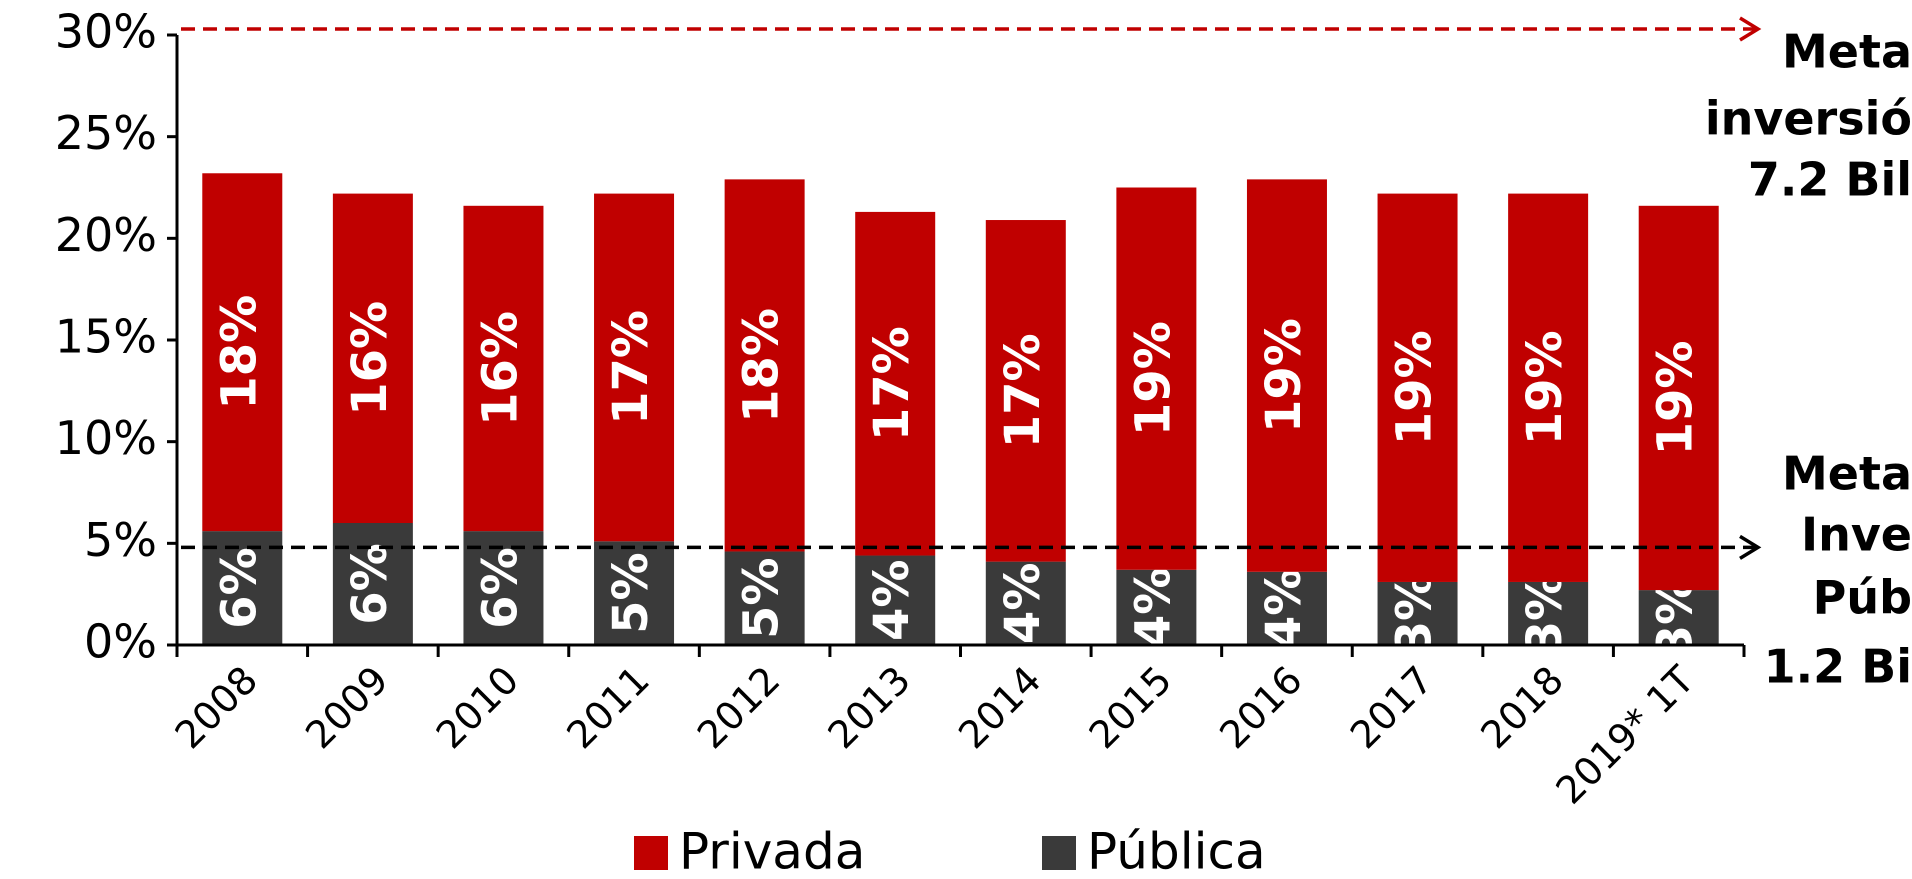 The width and height of the screenshot is (1912, 879). What do you see at coordinates (120, 642) in the screenshot?
I see `y-tick-label: 0%` at bounding box center [120, 642].